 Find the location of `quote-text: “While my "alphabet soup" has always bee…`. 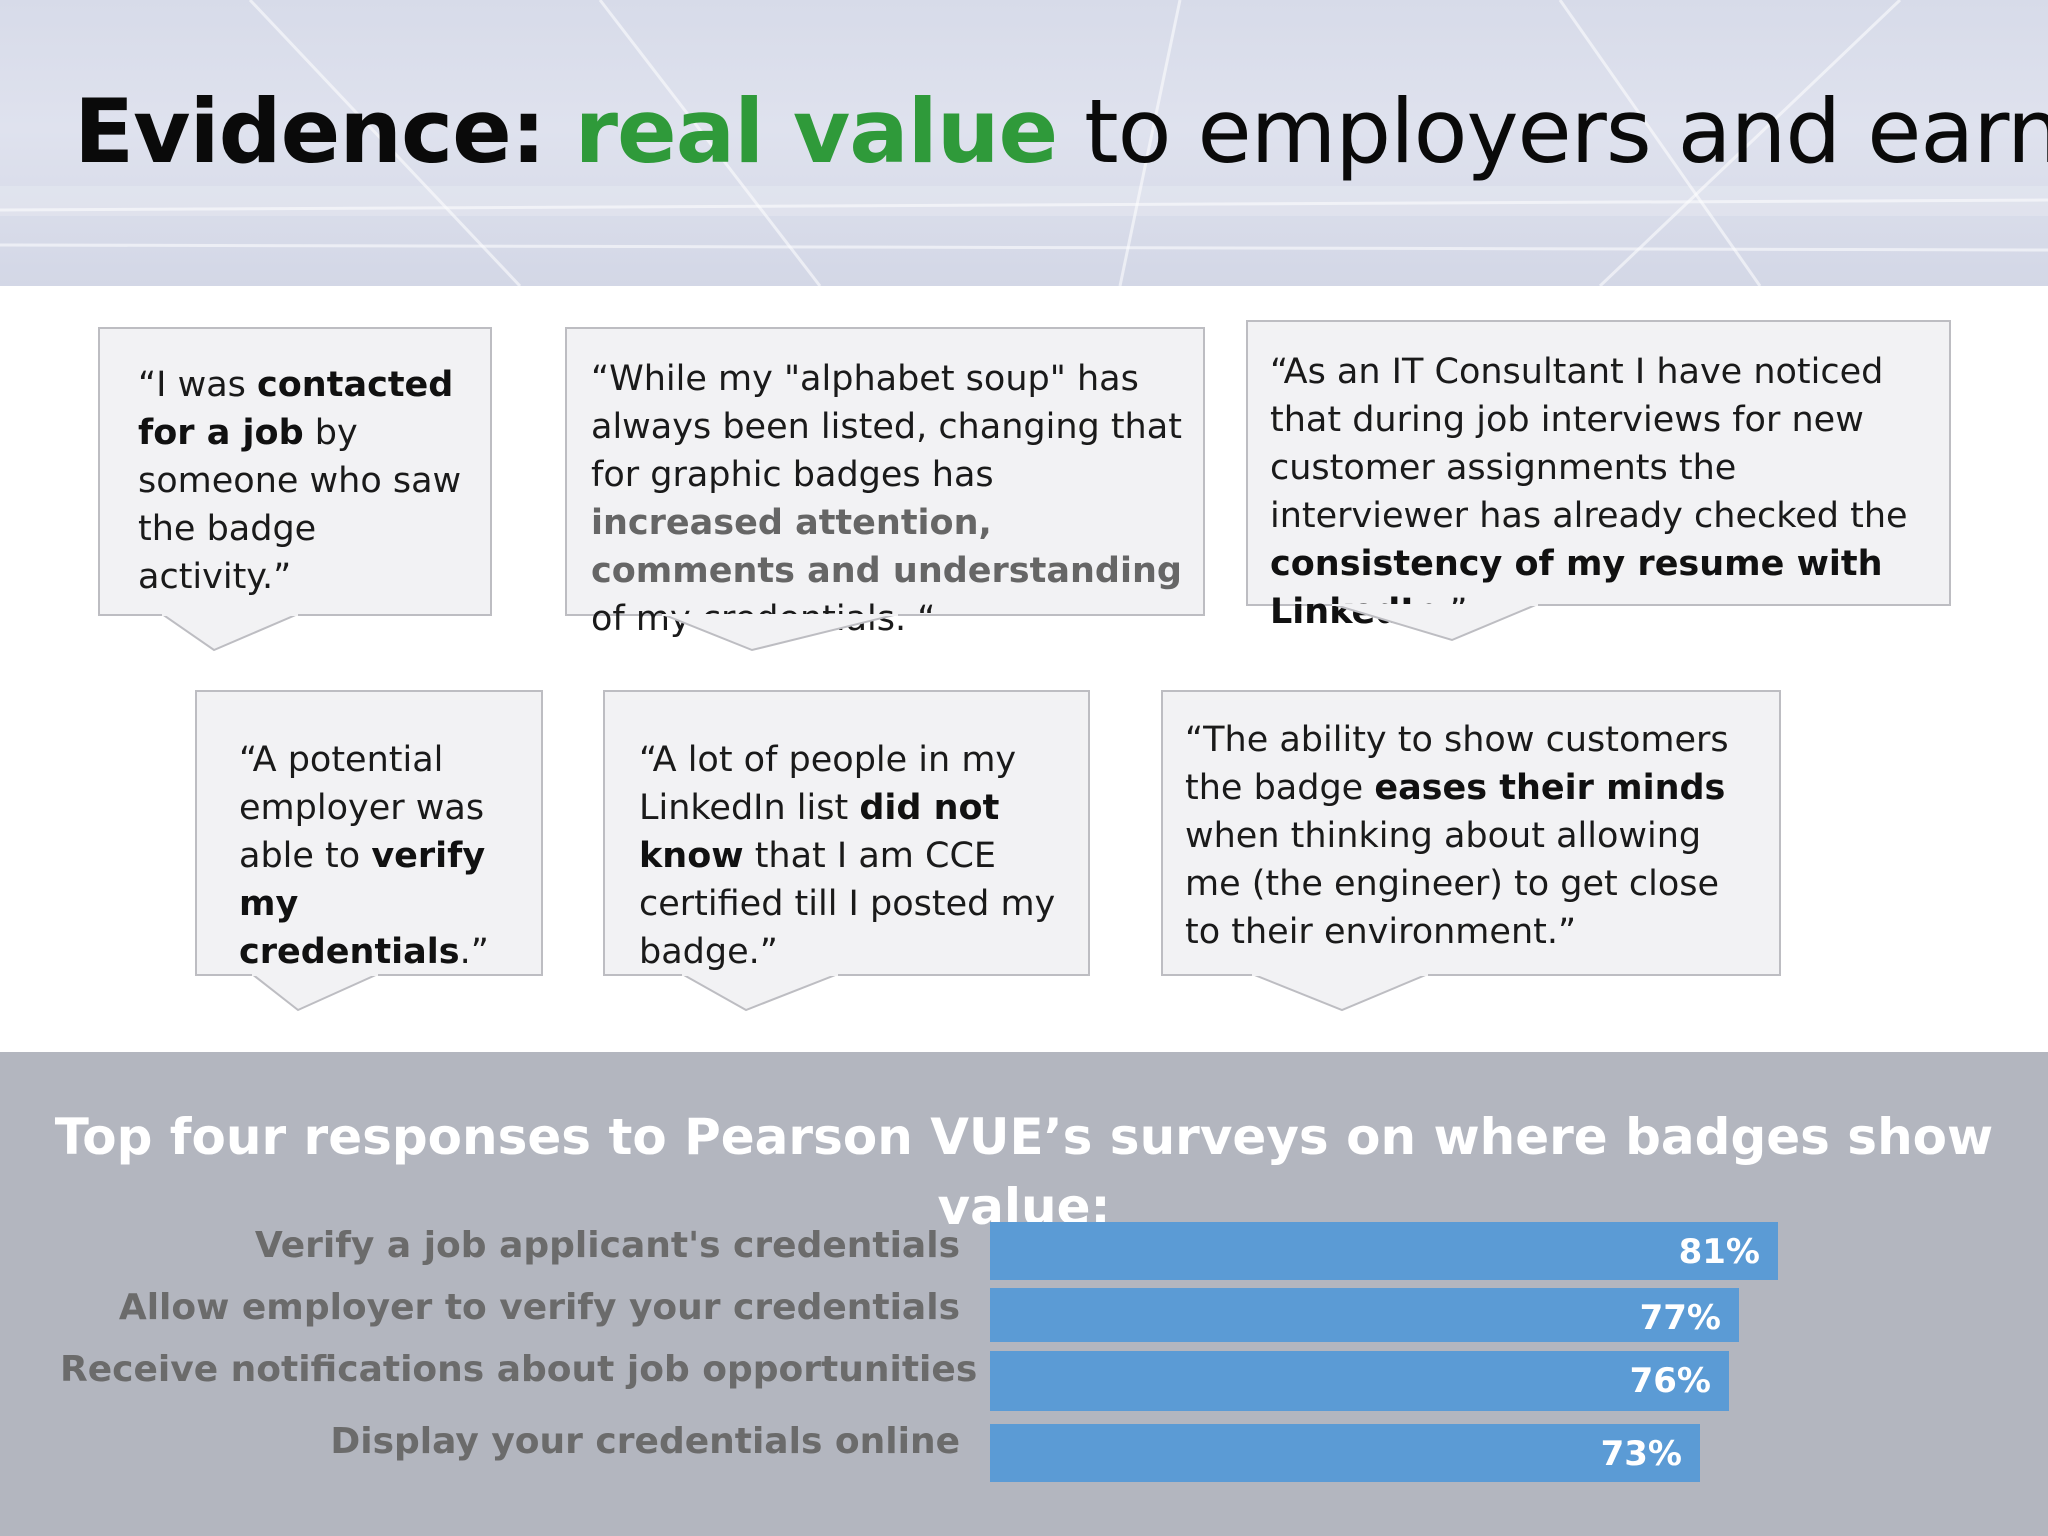

quote-text: “While my "alphabet soup" has always bee… is located at coordinates (887, 499).